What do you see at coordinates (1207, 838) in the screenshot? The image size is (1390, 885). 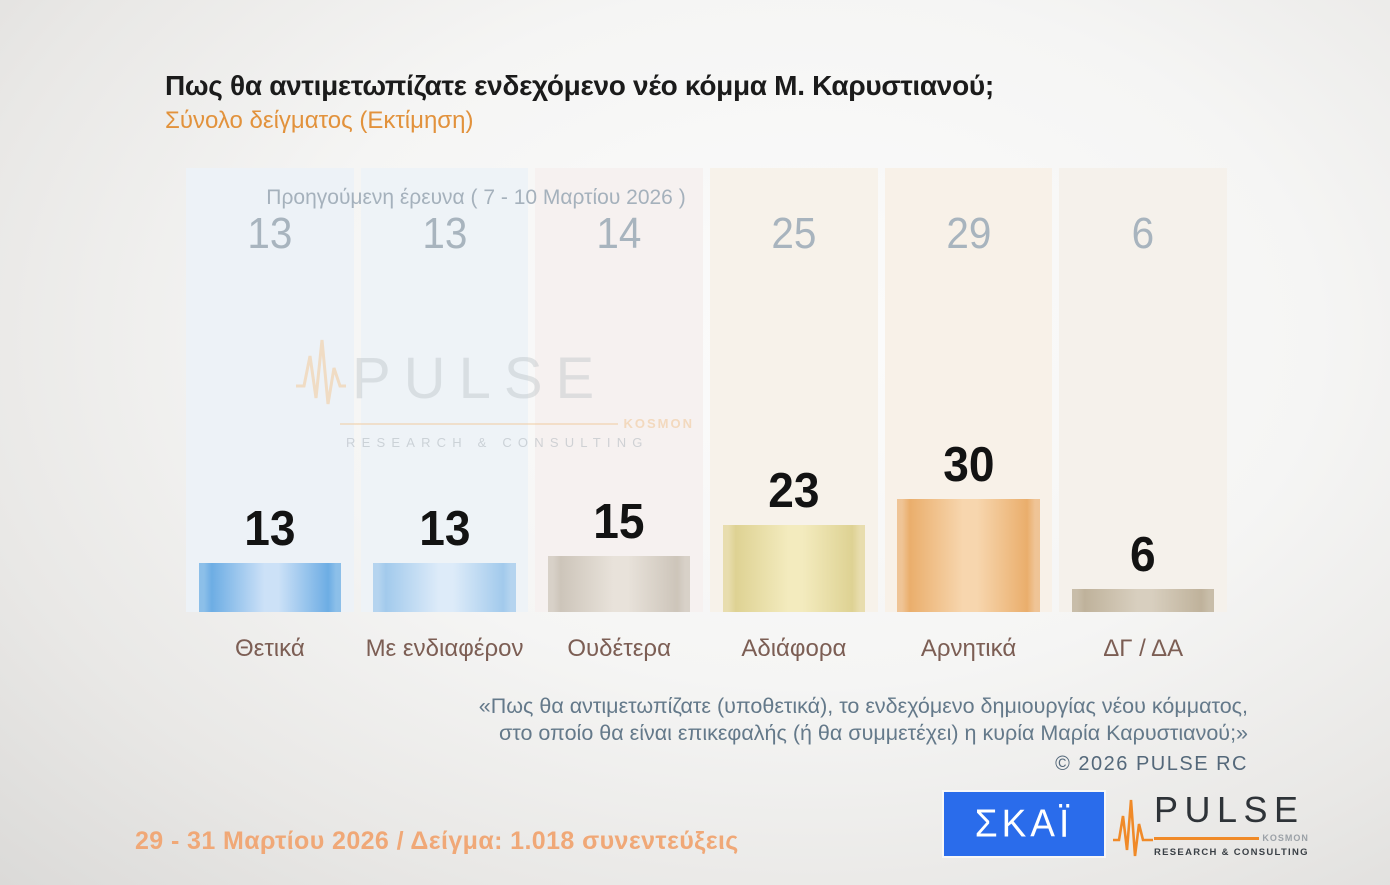 I see `pulse-logo-underline` at bounding box center [1207, 838].